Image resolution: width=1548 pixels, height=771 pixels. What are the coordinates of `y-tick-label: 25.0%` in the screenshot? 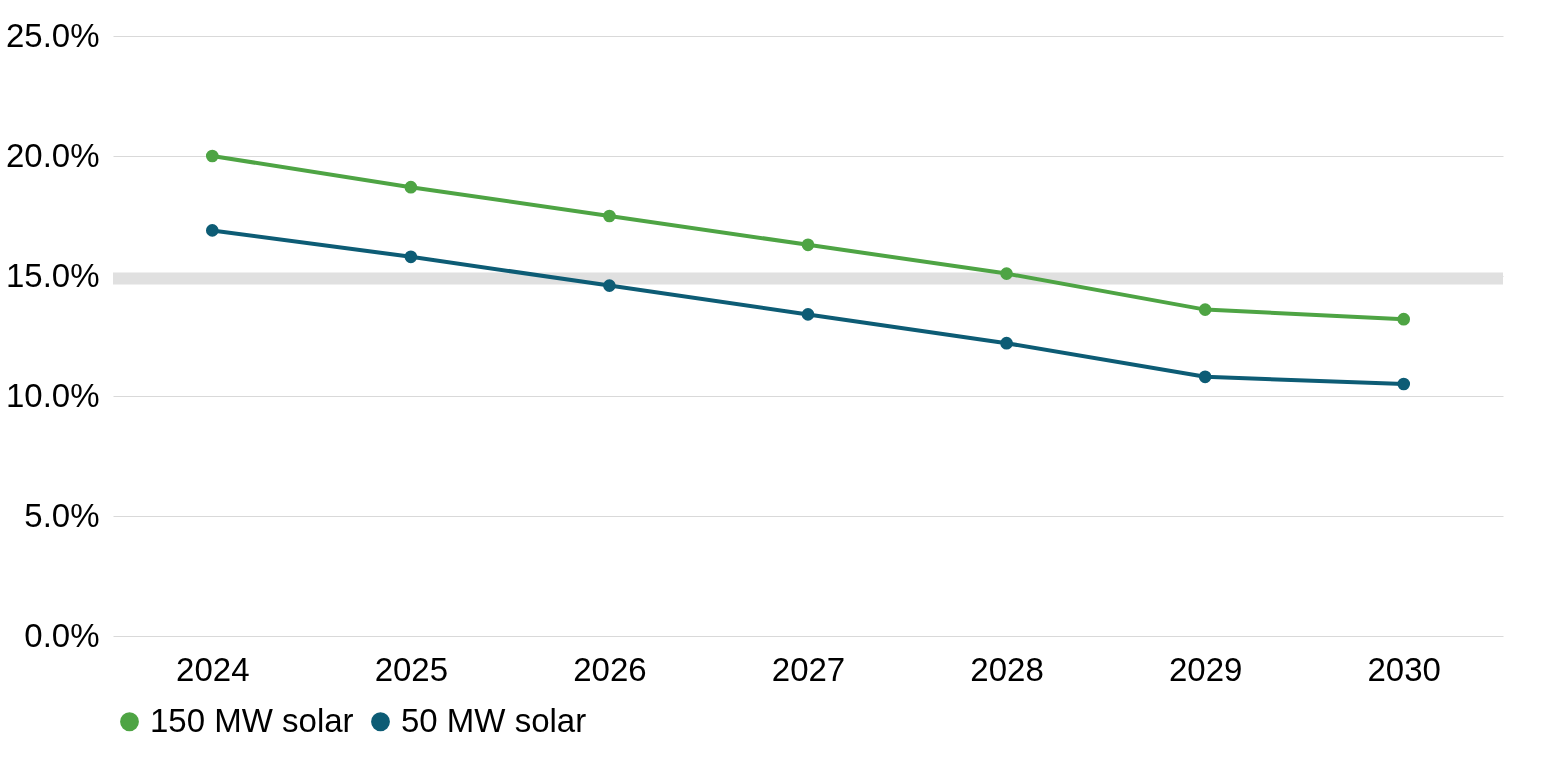 It's located at (52, 35).